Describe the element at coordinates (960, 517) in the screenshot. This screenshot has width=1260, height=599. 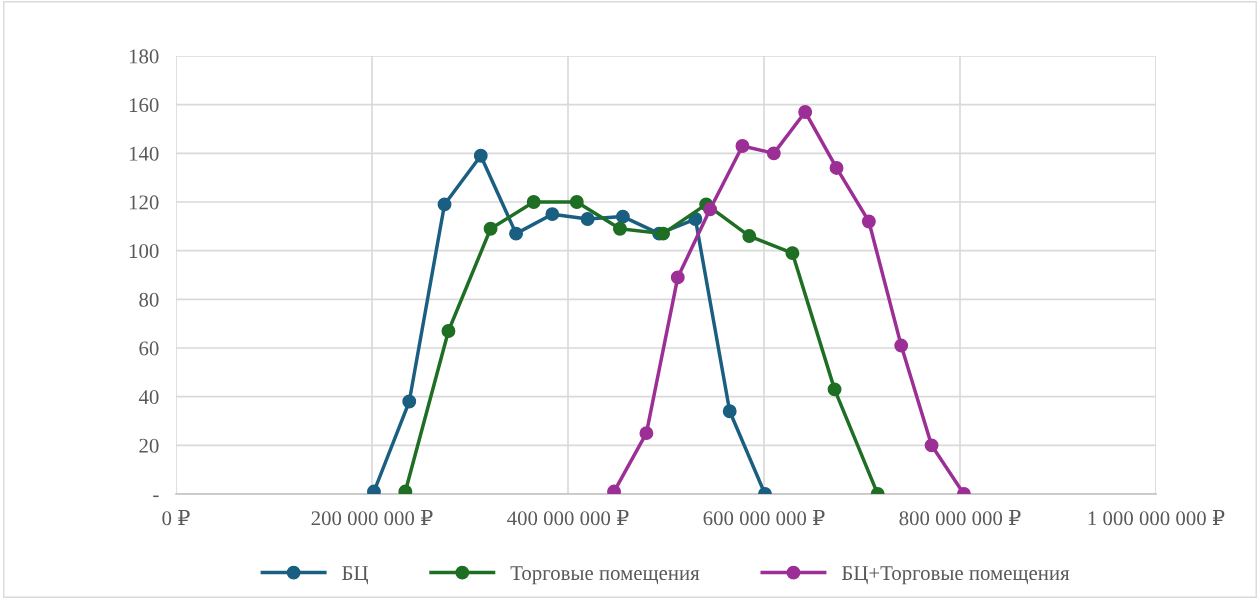
I see `x-tick-label: 800 000 000 ₽` at that location.